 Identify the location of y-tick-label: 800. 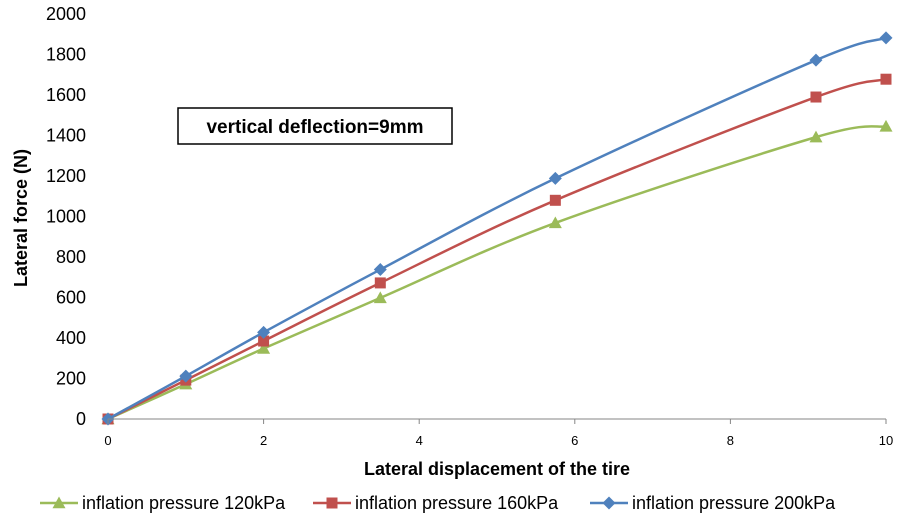
(71, 257).